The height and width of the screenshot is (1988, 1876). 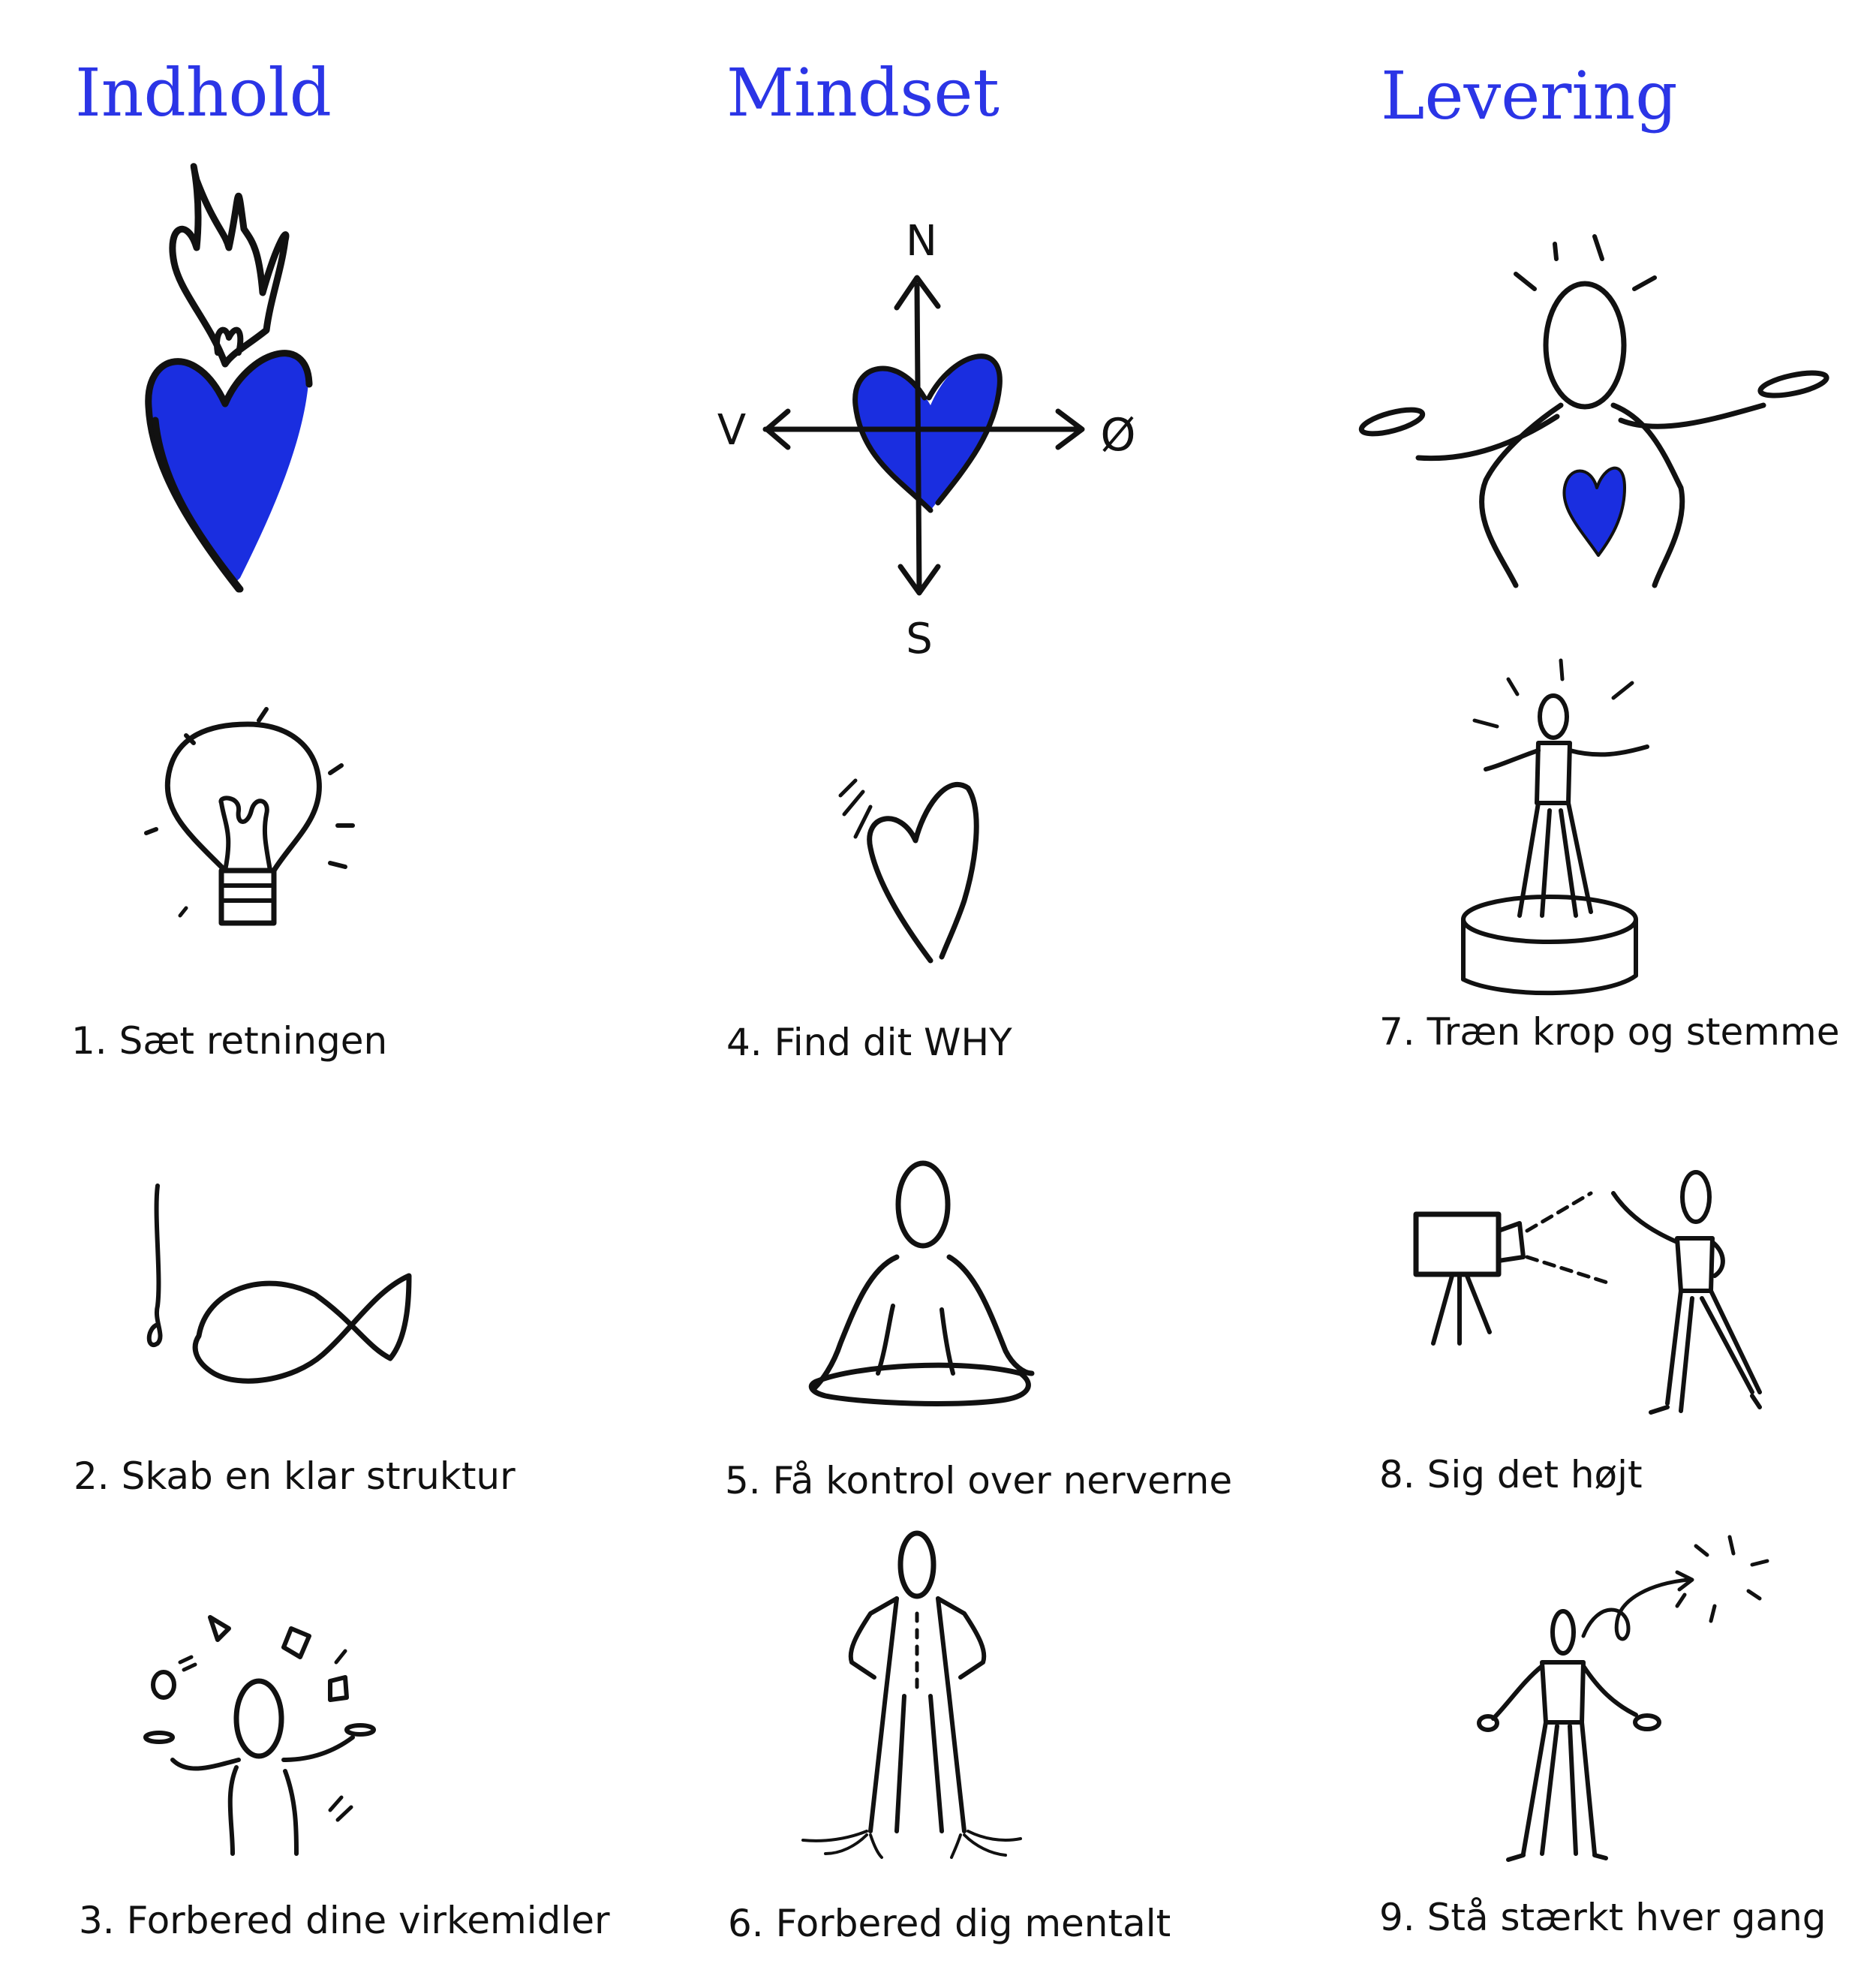 I want to click on person-with-heart-icon, so click(x=1593, y=411).